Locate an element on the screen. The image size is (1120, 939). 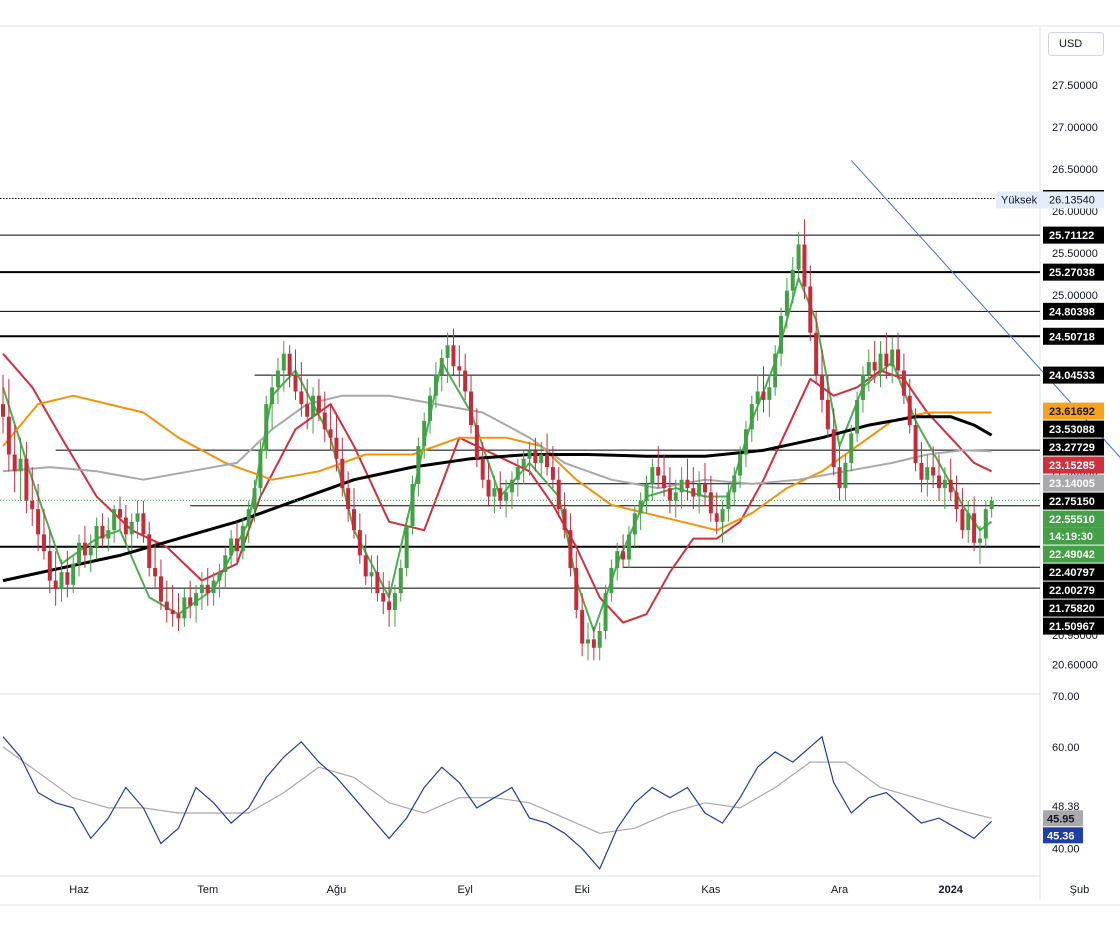
price-tick-label: 25.00000 is located at coordinates (1075, 296).